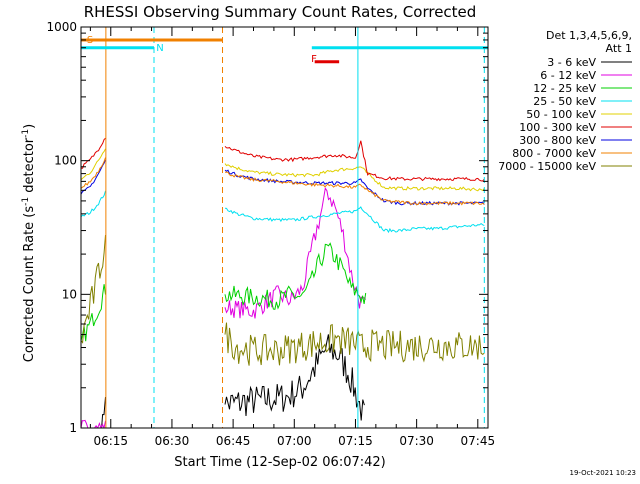 This screenshot has height=484, width=640. What do you see at coordinates (232, 381) in the screenshot?
I see `series-line-3-6-kev` at bounding box center [232, 381].